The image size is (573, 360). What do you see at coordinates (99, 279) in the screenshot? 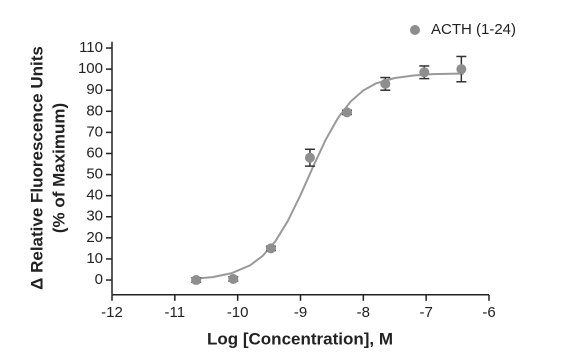
I see `y-tick-label: 0` at bounding box center [99, 279].